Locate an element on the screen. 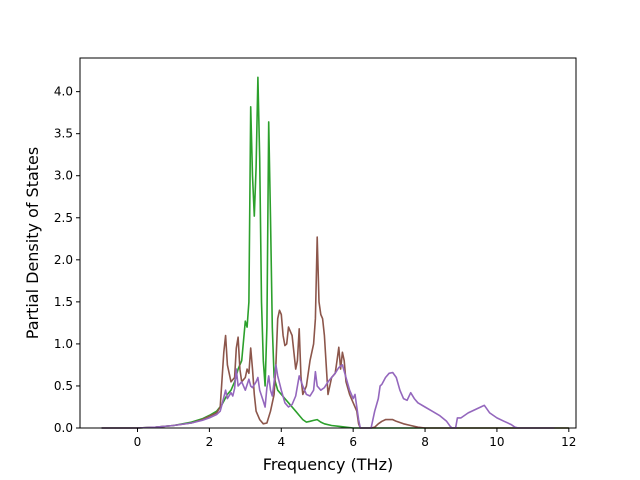 The height and width of the screenshot is (480, 640). x-tick-label: 2 is located at coordinates (210, 442).